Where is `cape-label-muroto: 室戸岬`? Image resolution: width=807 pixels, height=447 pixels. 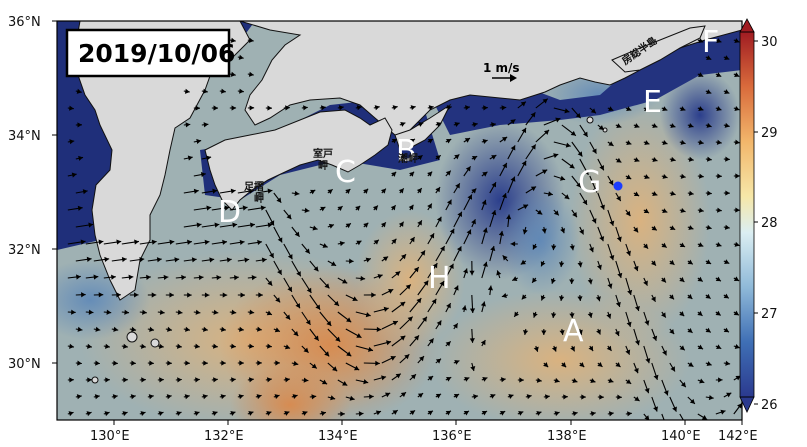
cape-label-muroto: 室戸岬 is located at coordinates (323, 159).